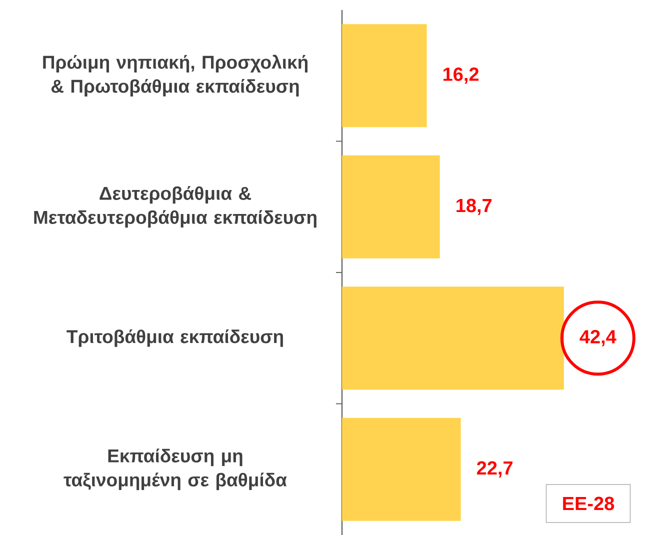 The height and width of the screenshot is (535, 646). I want to click on annotation: EE-28, so click(588, 503).